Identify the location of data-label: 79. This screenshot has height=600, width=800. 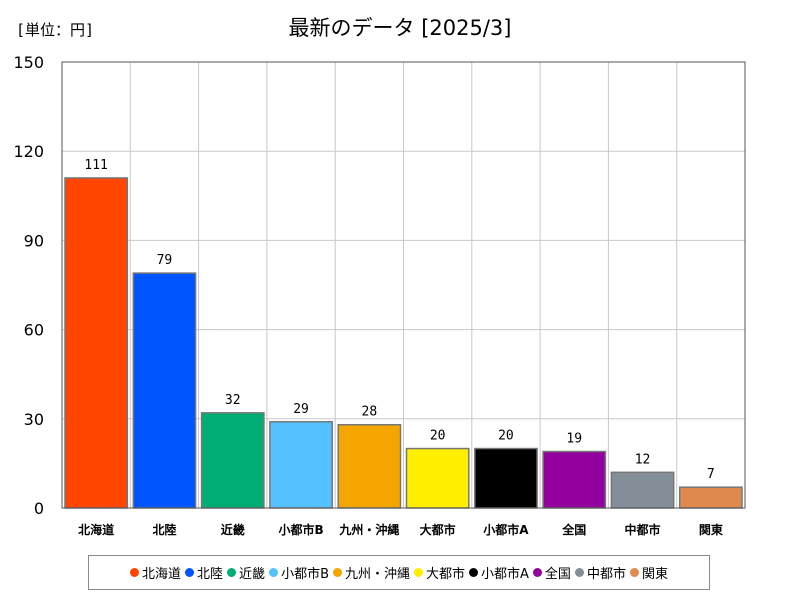
(165, 260).